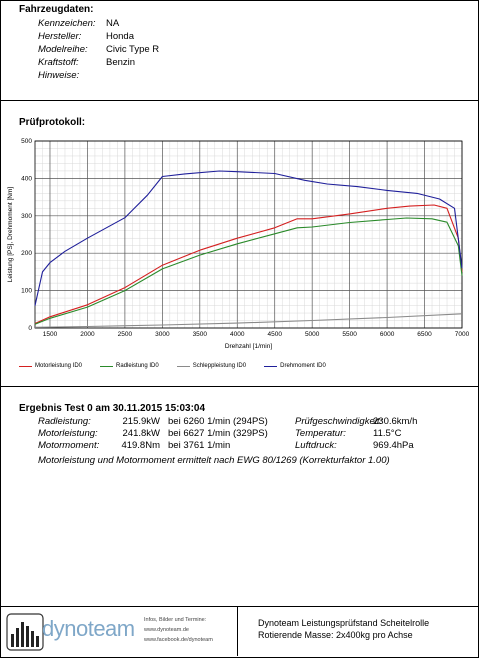 This screenshot has width=479, height=658. I want to click on field-label: Kennzeichen:, so click(67, 23).